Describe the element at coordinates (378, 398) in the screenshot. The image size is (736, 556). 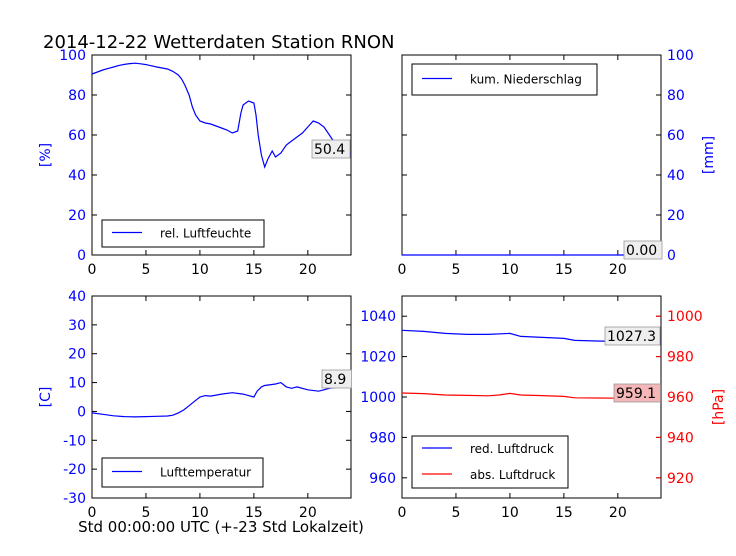
I see `y-tick-label: 1000` at that location.